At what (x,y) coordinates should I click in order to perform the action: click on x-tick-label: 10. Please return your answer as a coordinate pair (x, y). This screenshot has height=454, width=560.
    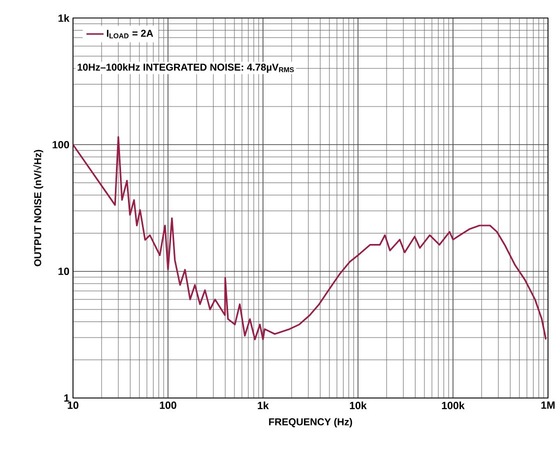
    Looking at the image, I should click on (73, 405).